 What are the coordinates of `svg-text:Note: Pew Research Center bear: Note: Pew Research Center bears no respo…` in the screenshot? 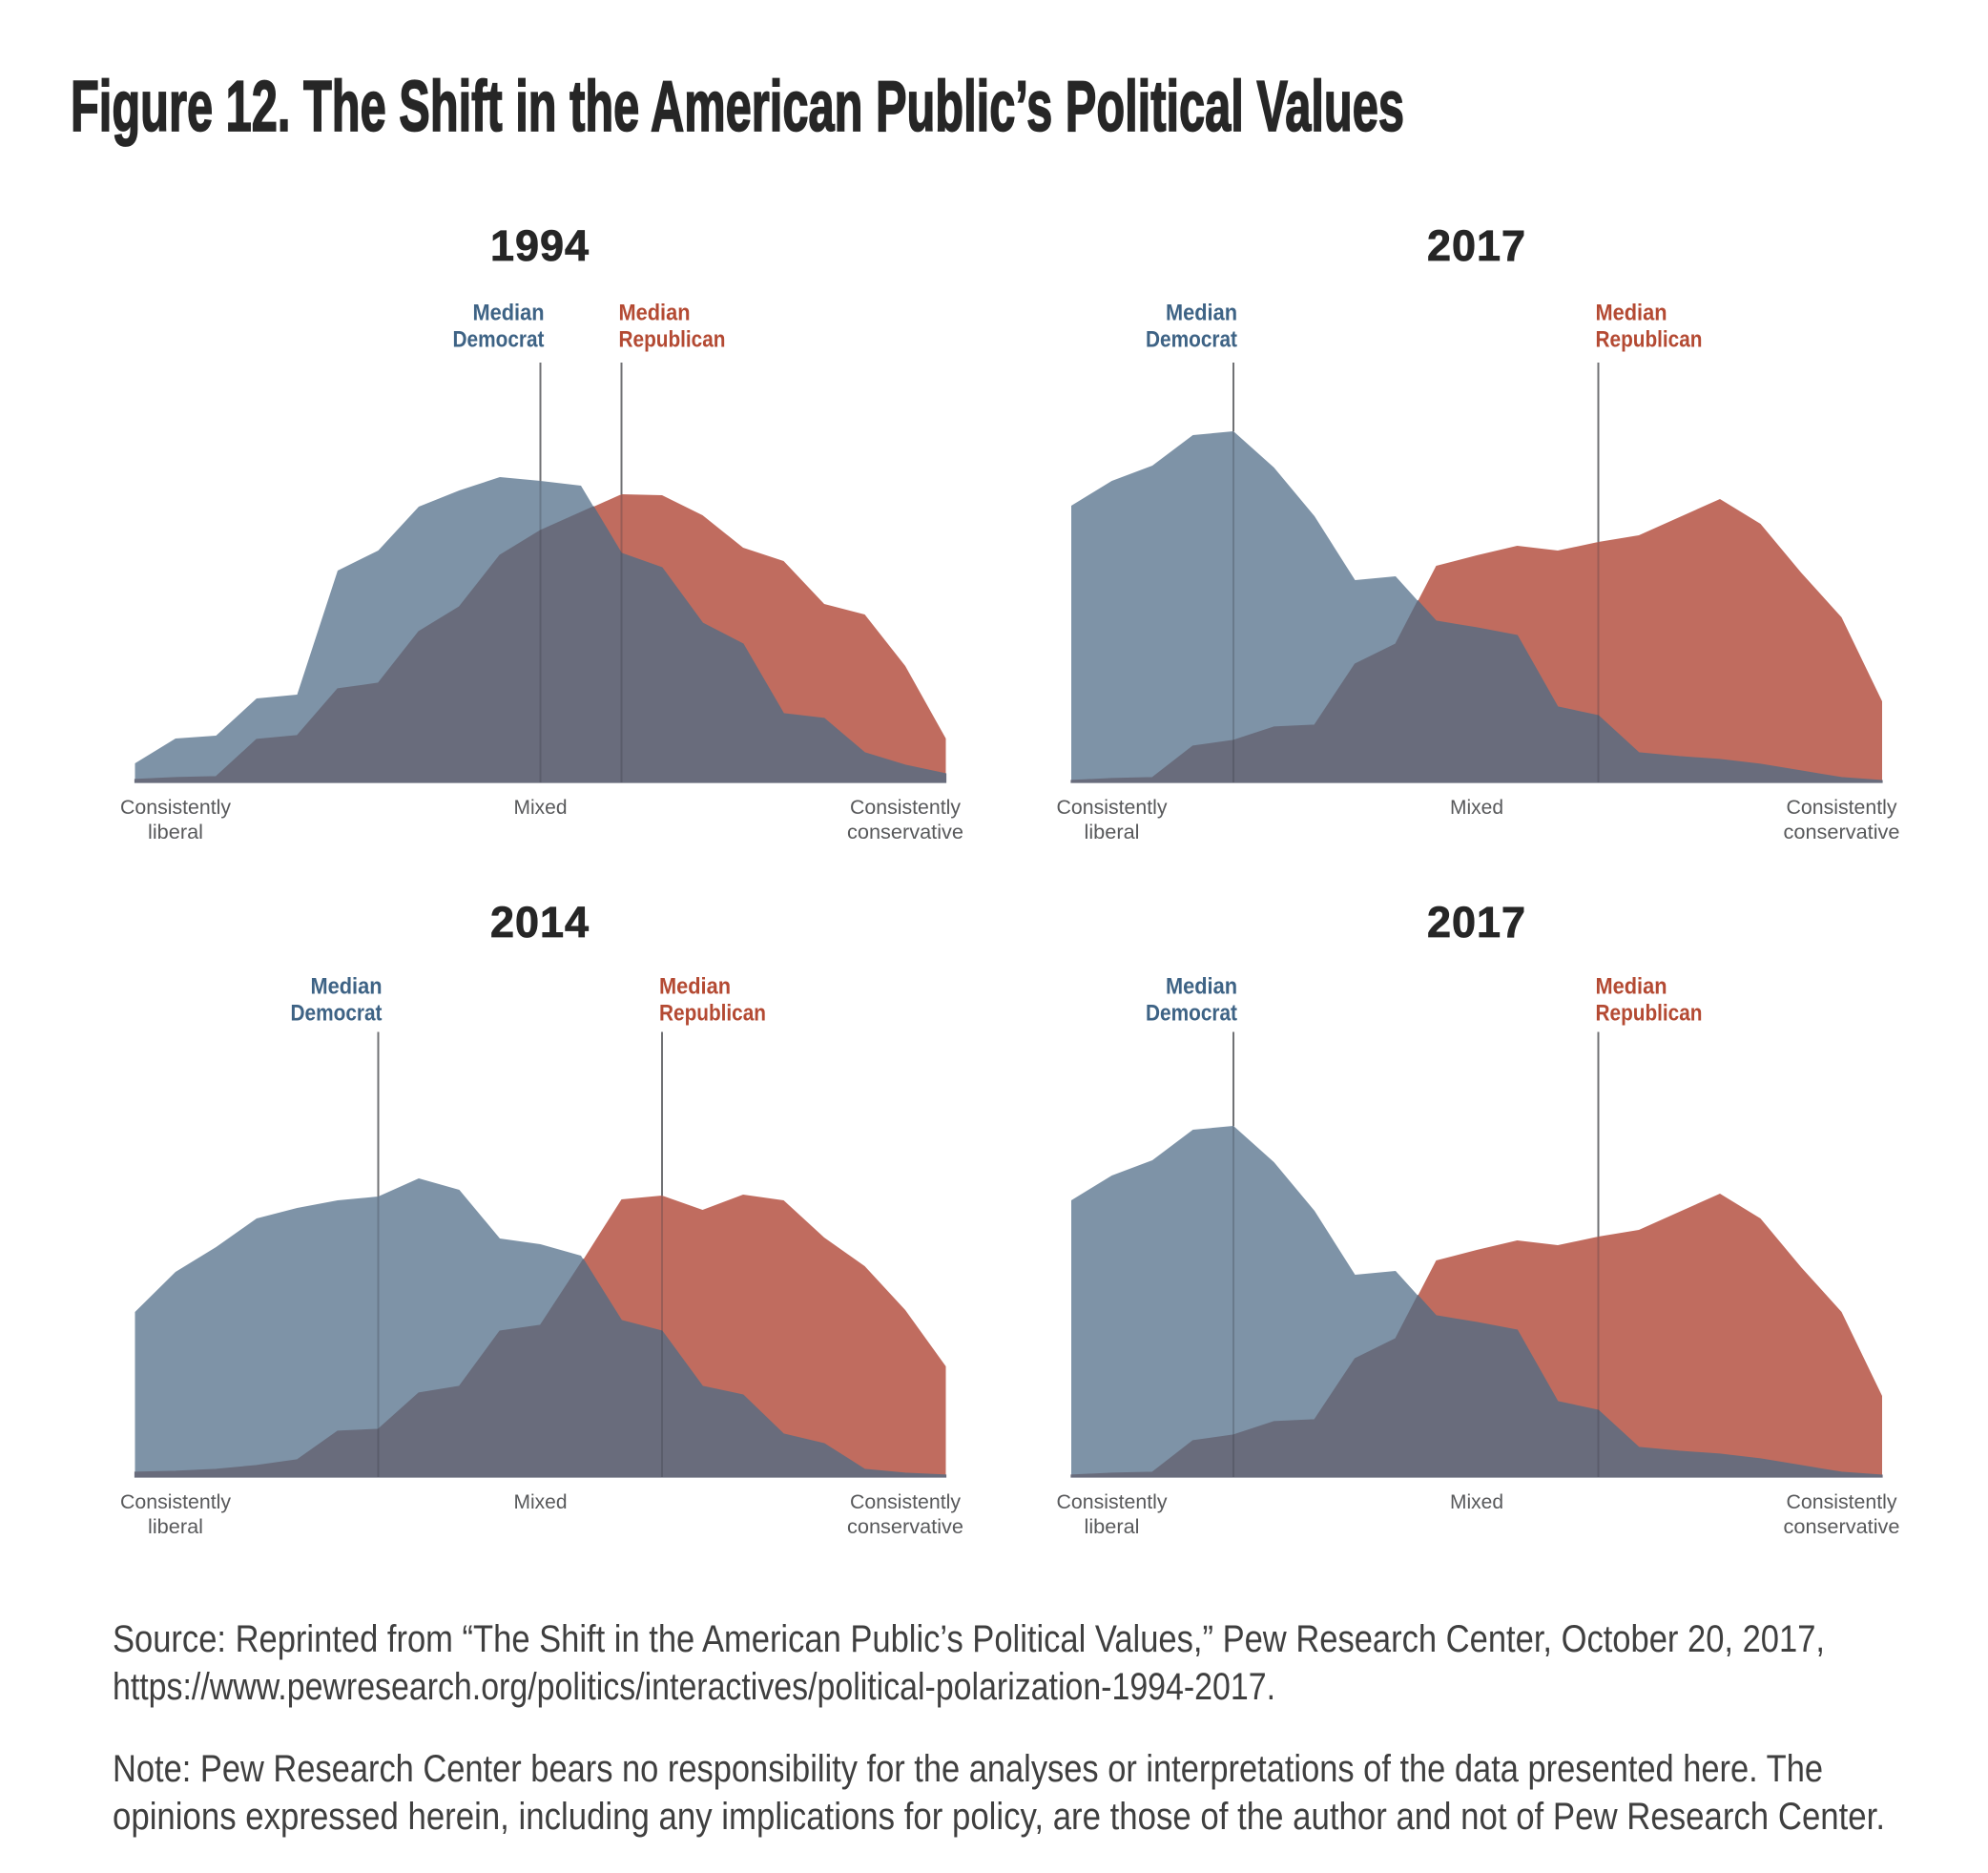 It's located at (968, 1769).